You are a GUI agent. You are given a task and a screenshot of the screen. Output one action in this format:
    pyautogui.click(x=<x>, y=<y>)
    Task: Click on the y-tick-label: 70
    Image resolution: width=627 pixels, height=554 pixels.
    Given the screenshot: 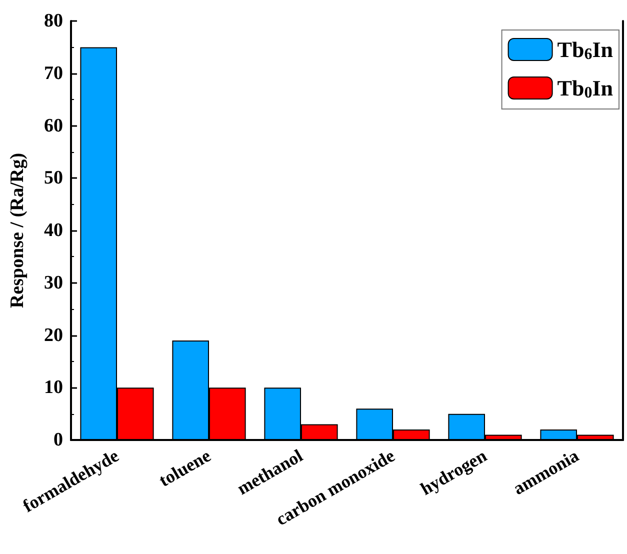 What is the action you would take?
    pyautogui.click(x=53, y=73)
    